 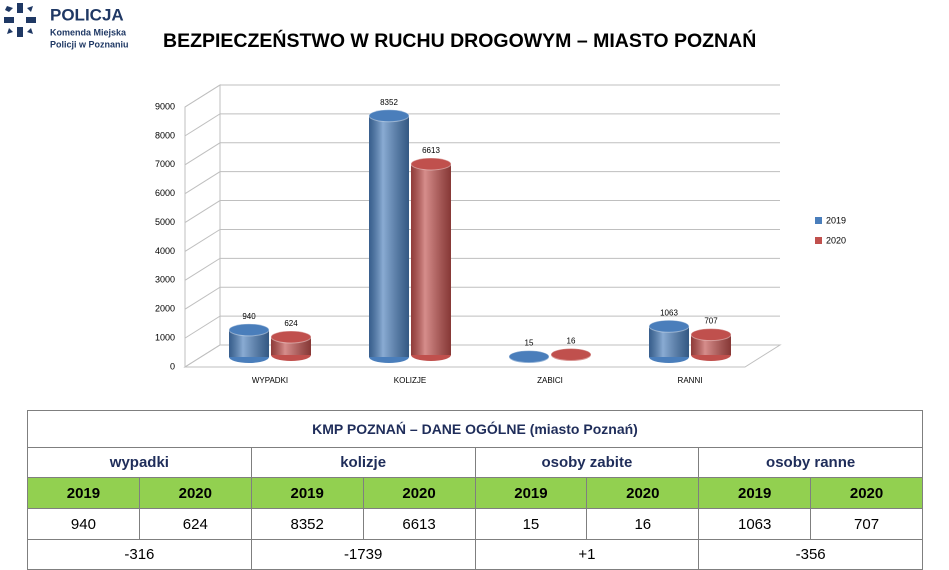 What do you see at coordinates (475, 429) in the screenshot?
I see `table-title: KMP POZNAŃ – DANE OGÓLNE (miasto Poznań)` at bounding box center [475, 429].